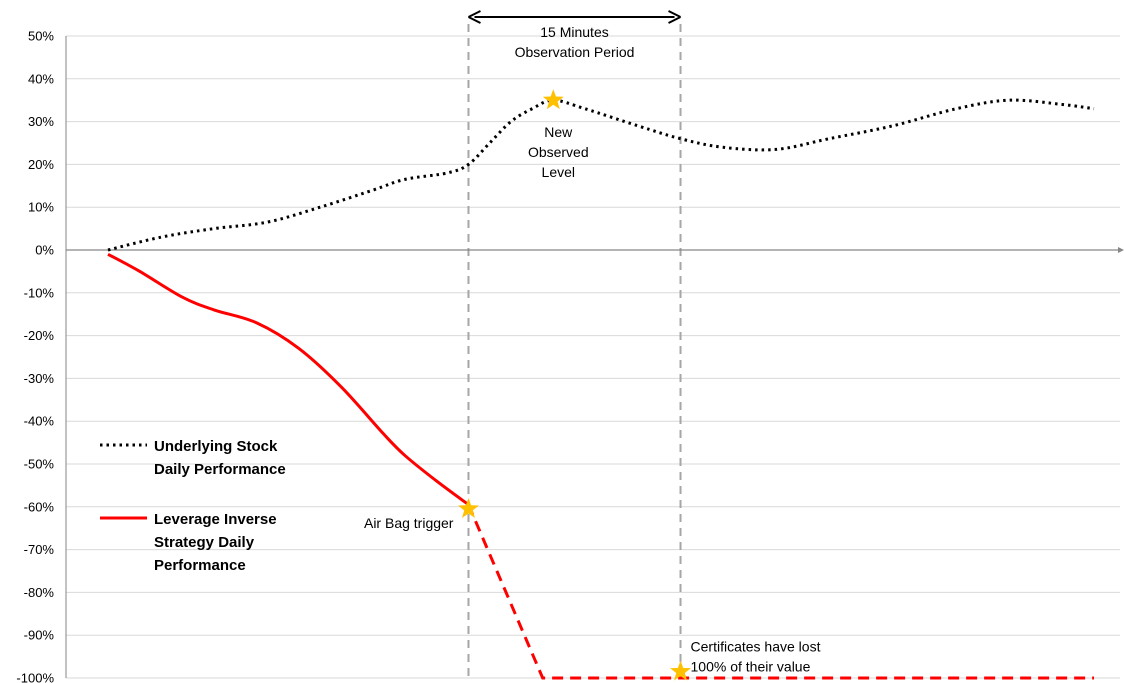 This screenshot has width=1124, height=683. What do you see at coordinates (215, 519) in the screenshot?
I see `legend-label-line: Leverage Inverse` at bounding box center [215, 519].